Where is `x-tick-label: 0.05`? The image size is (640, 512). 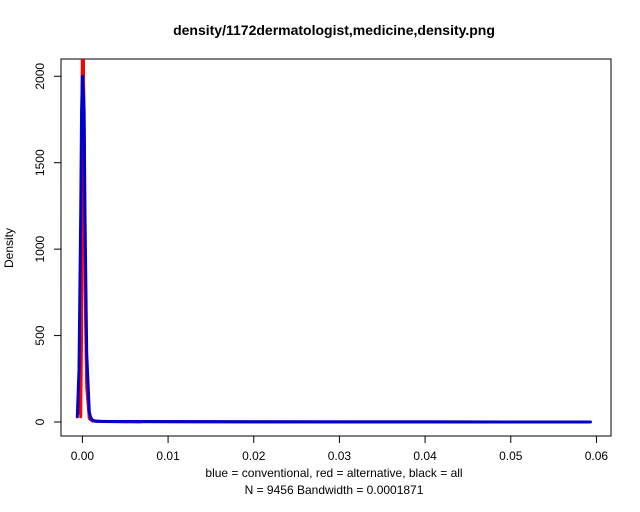
x-tick-label: 0.05 is located at coordinates (511, 456).